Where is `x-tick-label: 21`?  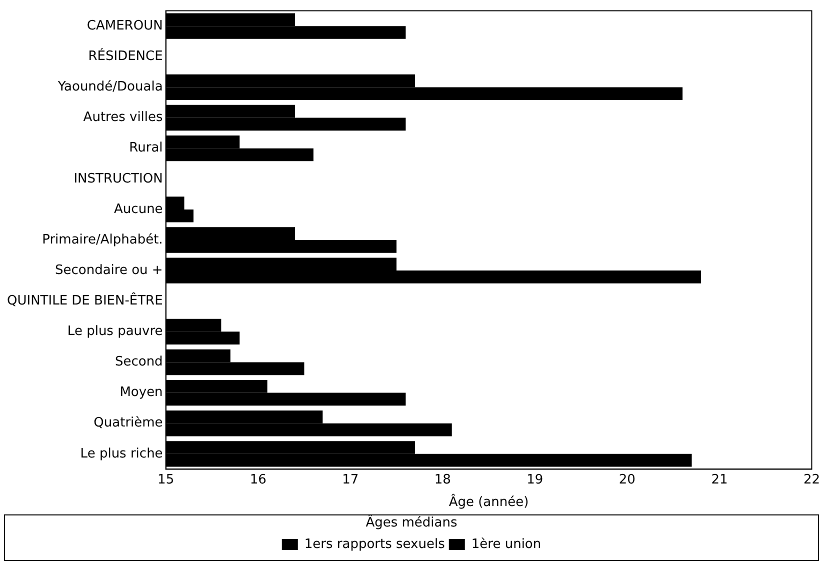 x-tick-label: 21 is located at coordinates (719, 480).